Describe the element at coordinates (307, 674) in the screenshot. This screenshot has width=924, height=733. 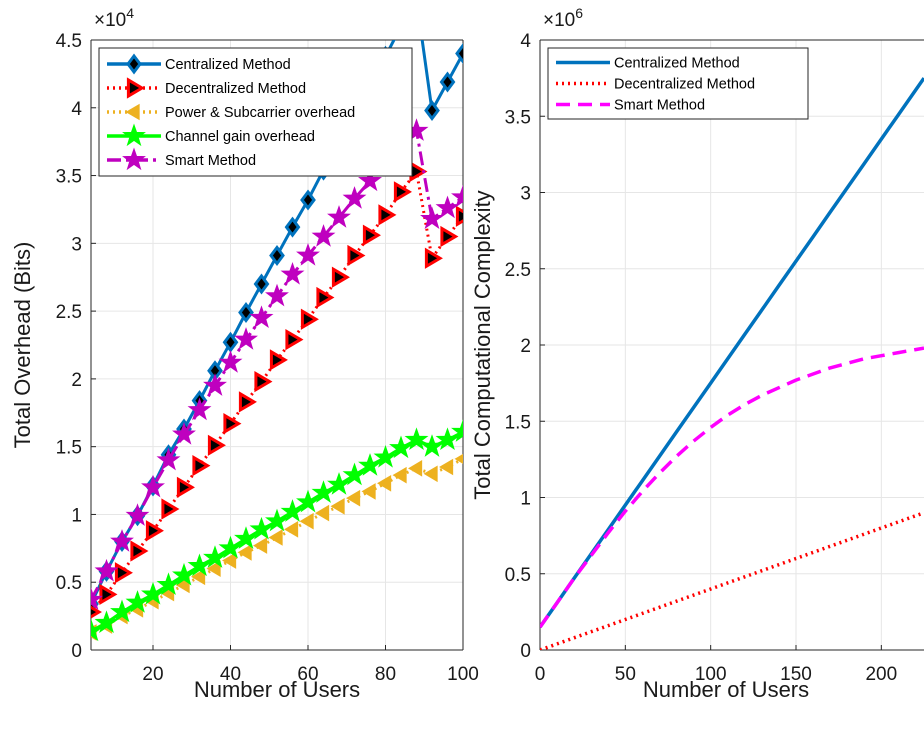
I see `x-tick-label: 60` at that location.